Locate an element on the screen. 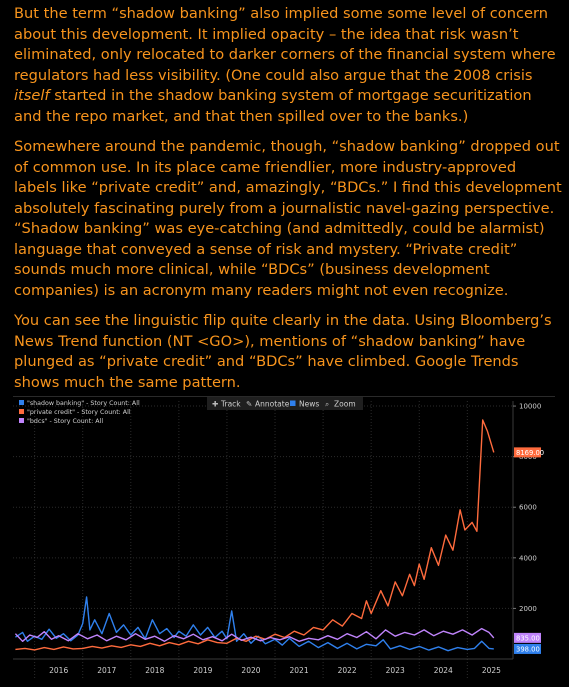 The width and height of the screenshot is (569, 687). news-icon is located at coordinates (293, 403).